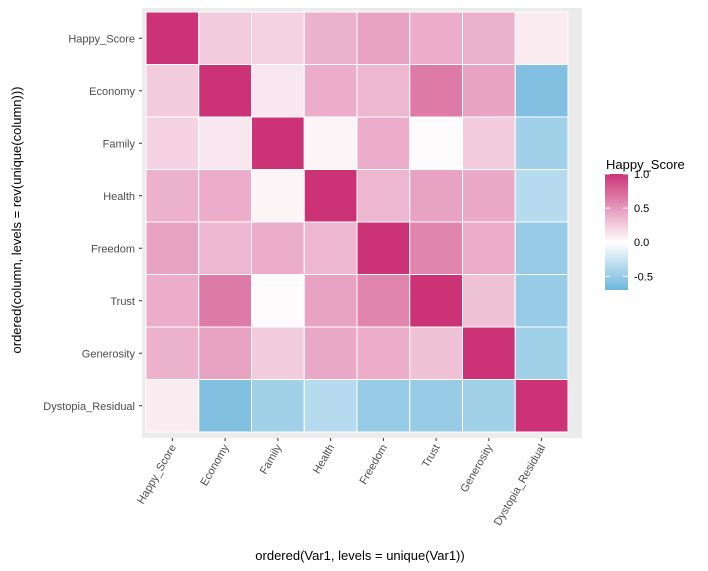 The width and height of the screenshot is (708, 571). Describe the element at coordinates (89, 407) in the screenshot. I see `y-tick-label: Dystopia_Residual` at that location.